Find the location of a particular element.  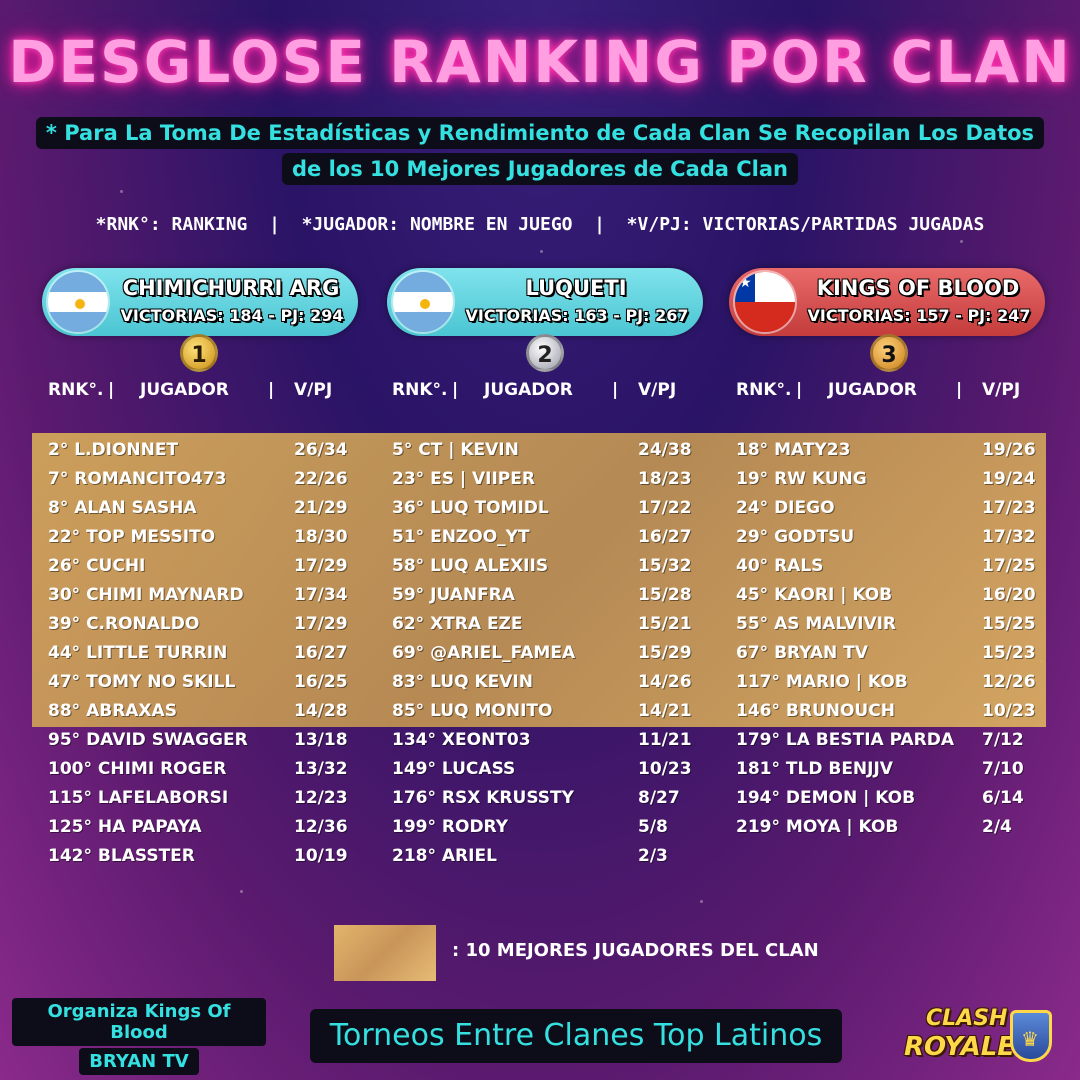

player-vpj: 14/28 is located at coordinates (321, 711).